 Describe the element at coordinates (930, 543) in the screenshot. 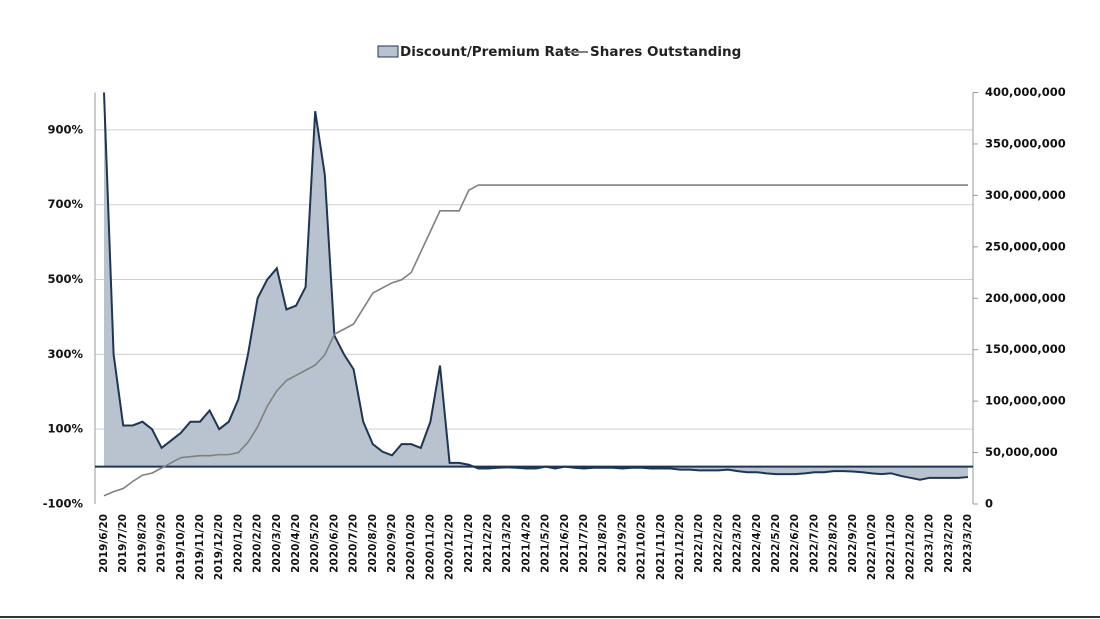

I see `x-tick-label: 2023/1/20` at that location.